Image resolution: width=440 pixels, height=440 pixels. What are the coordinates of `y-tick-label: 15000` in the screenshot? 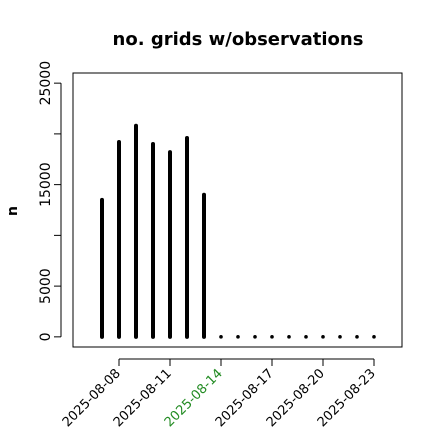 It's located at (46, 184).